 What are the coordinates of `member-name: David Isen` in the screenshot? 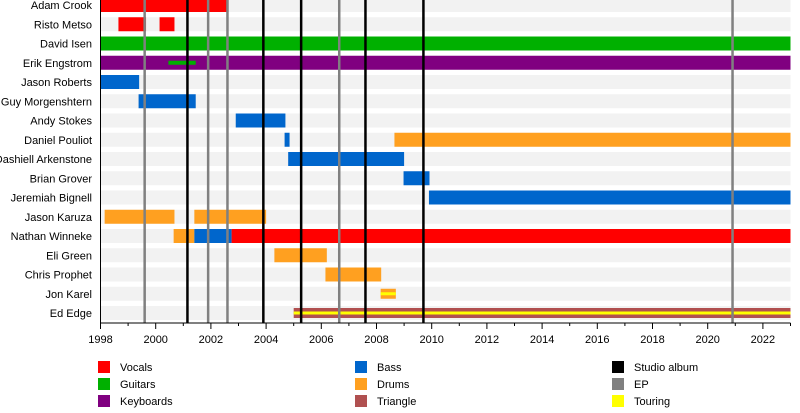 It's located at (66, 45).